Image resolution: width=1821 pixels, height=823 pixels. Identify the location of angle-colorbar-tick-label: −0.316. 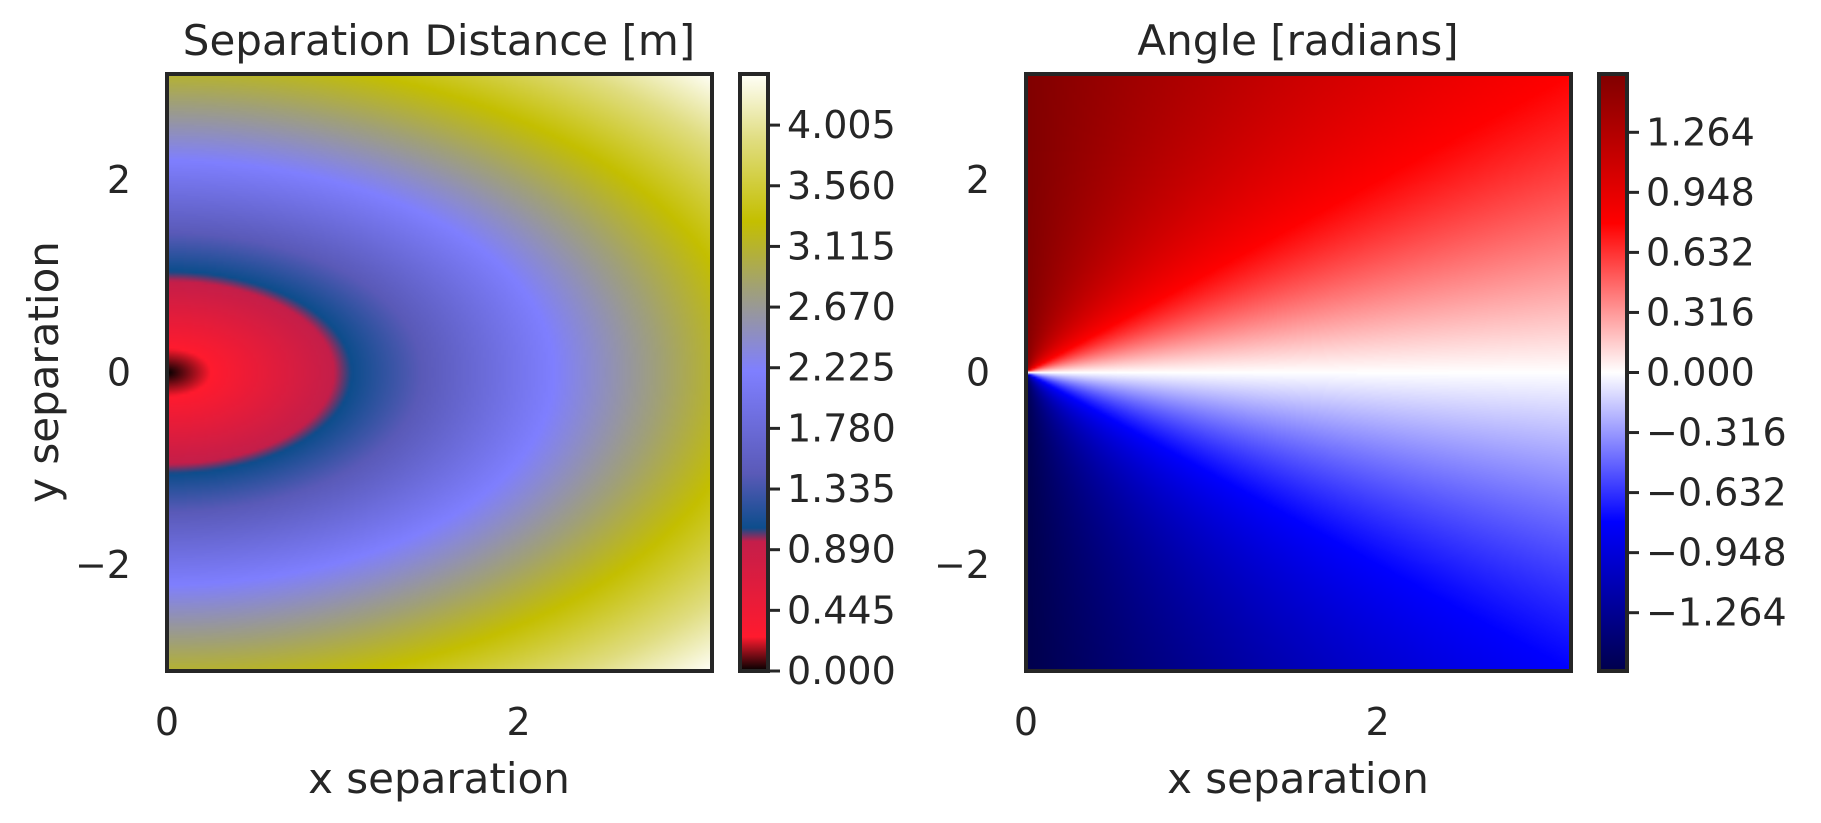
(1716, 433).